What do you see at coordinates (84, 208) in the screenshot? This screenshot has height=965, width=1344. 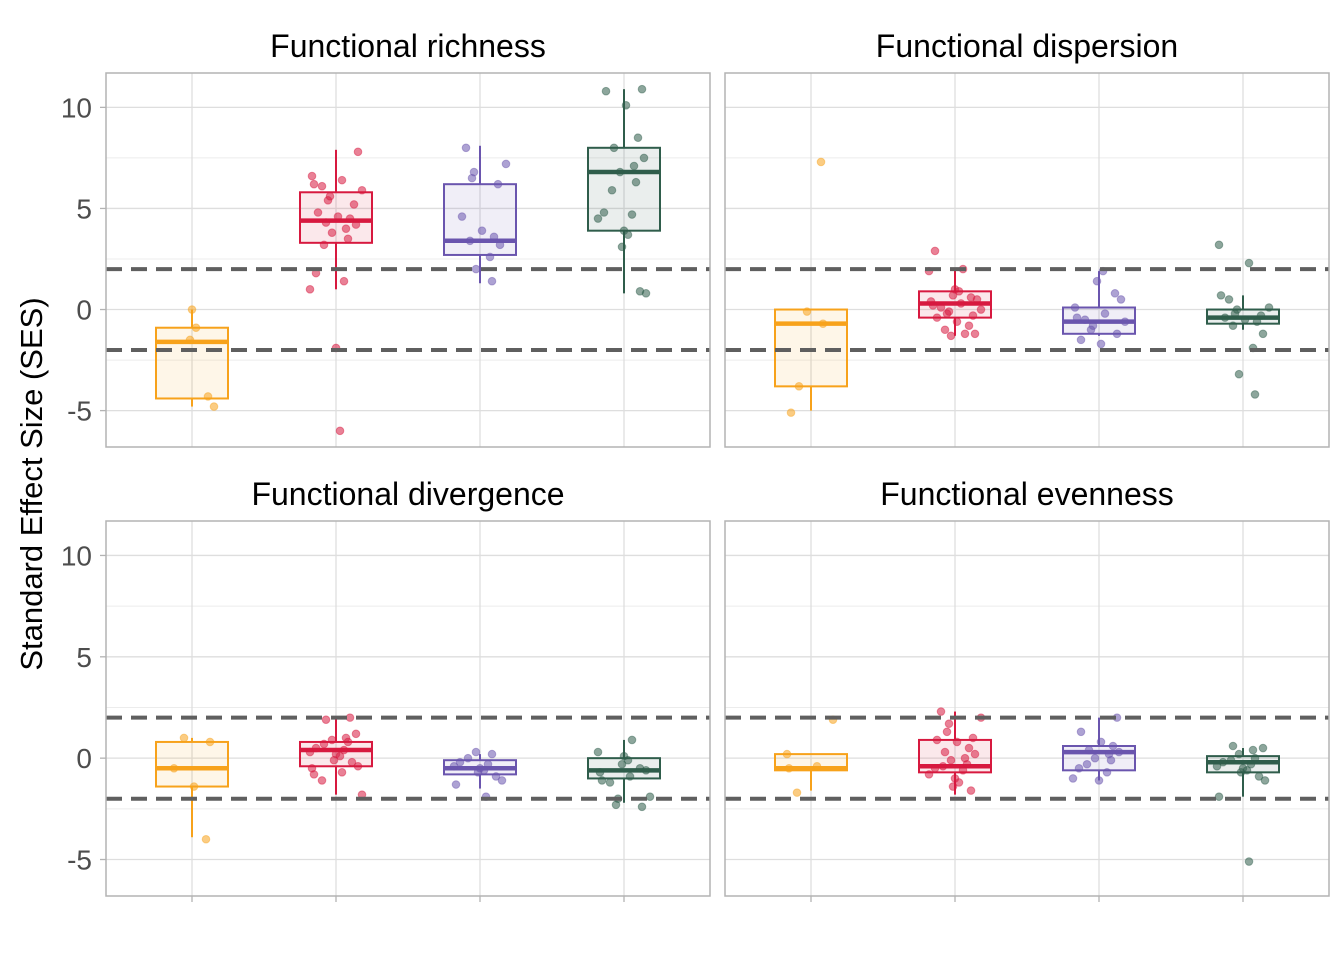 I see `y-tick-label: 5` at bounding box center [84, 208].